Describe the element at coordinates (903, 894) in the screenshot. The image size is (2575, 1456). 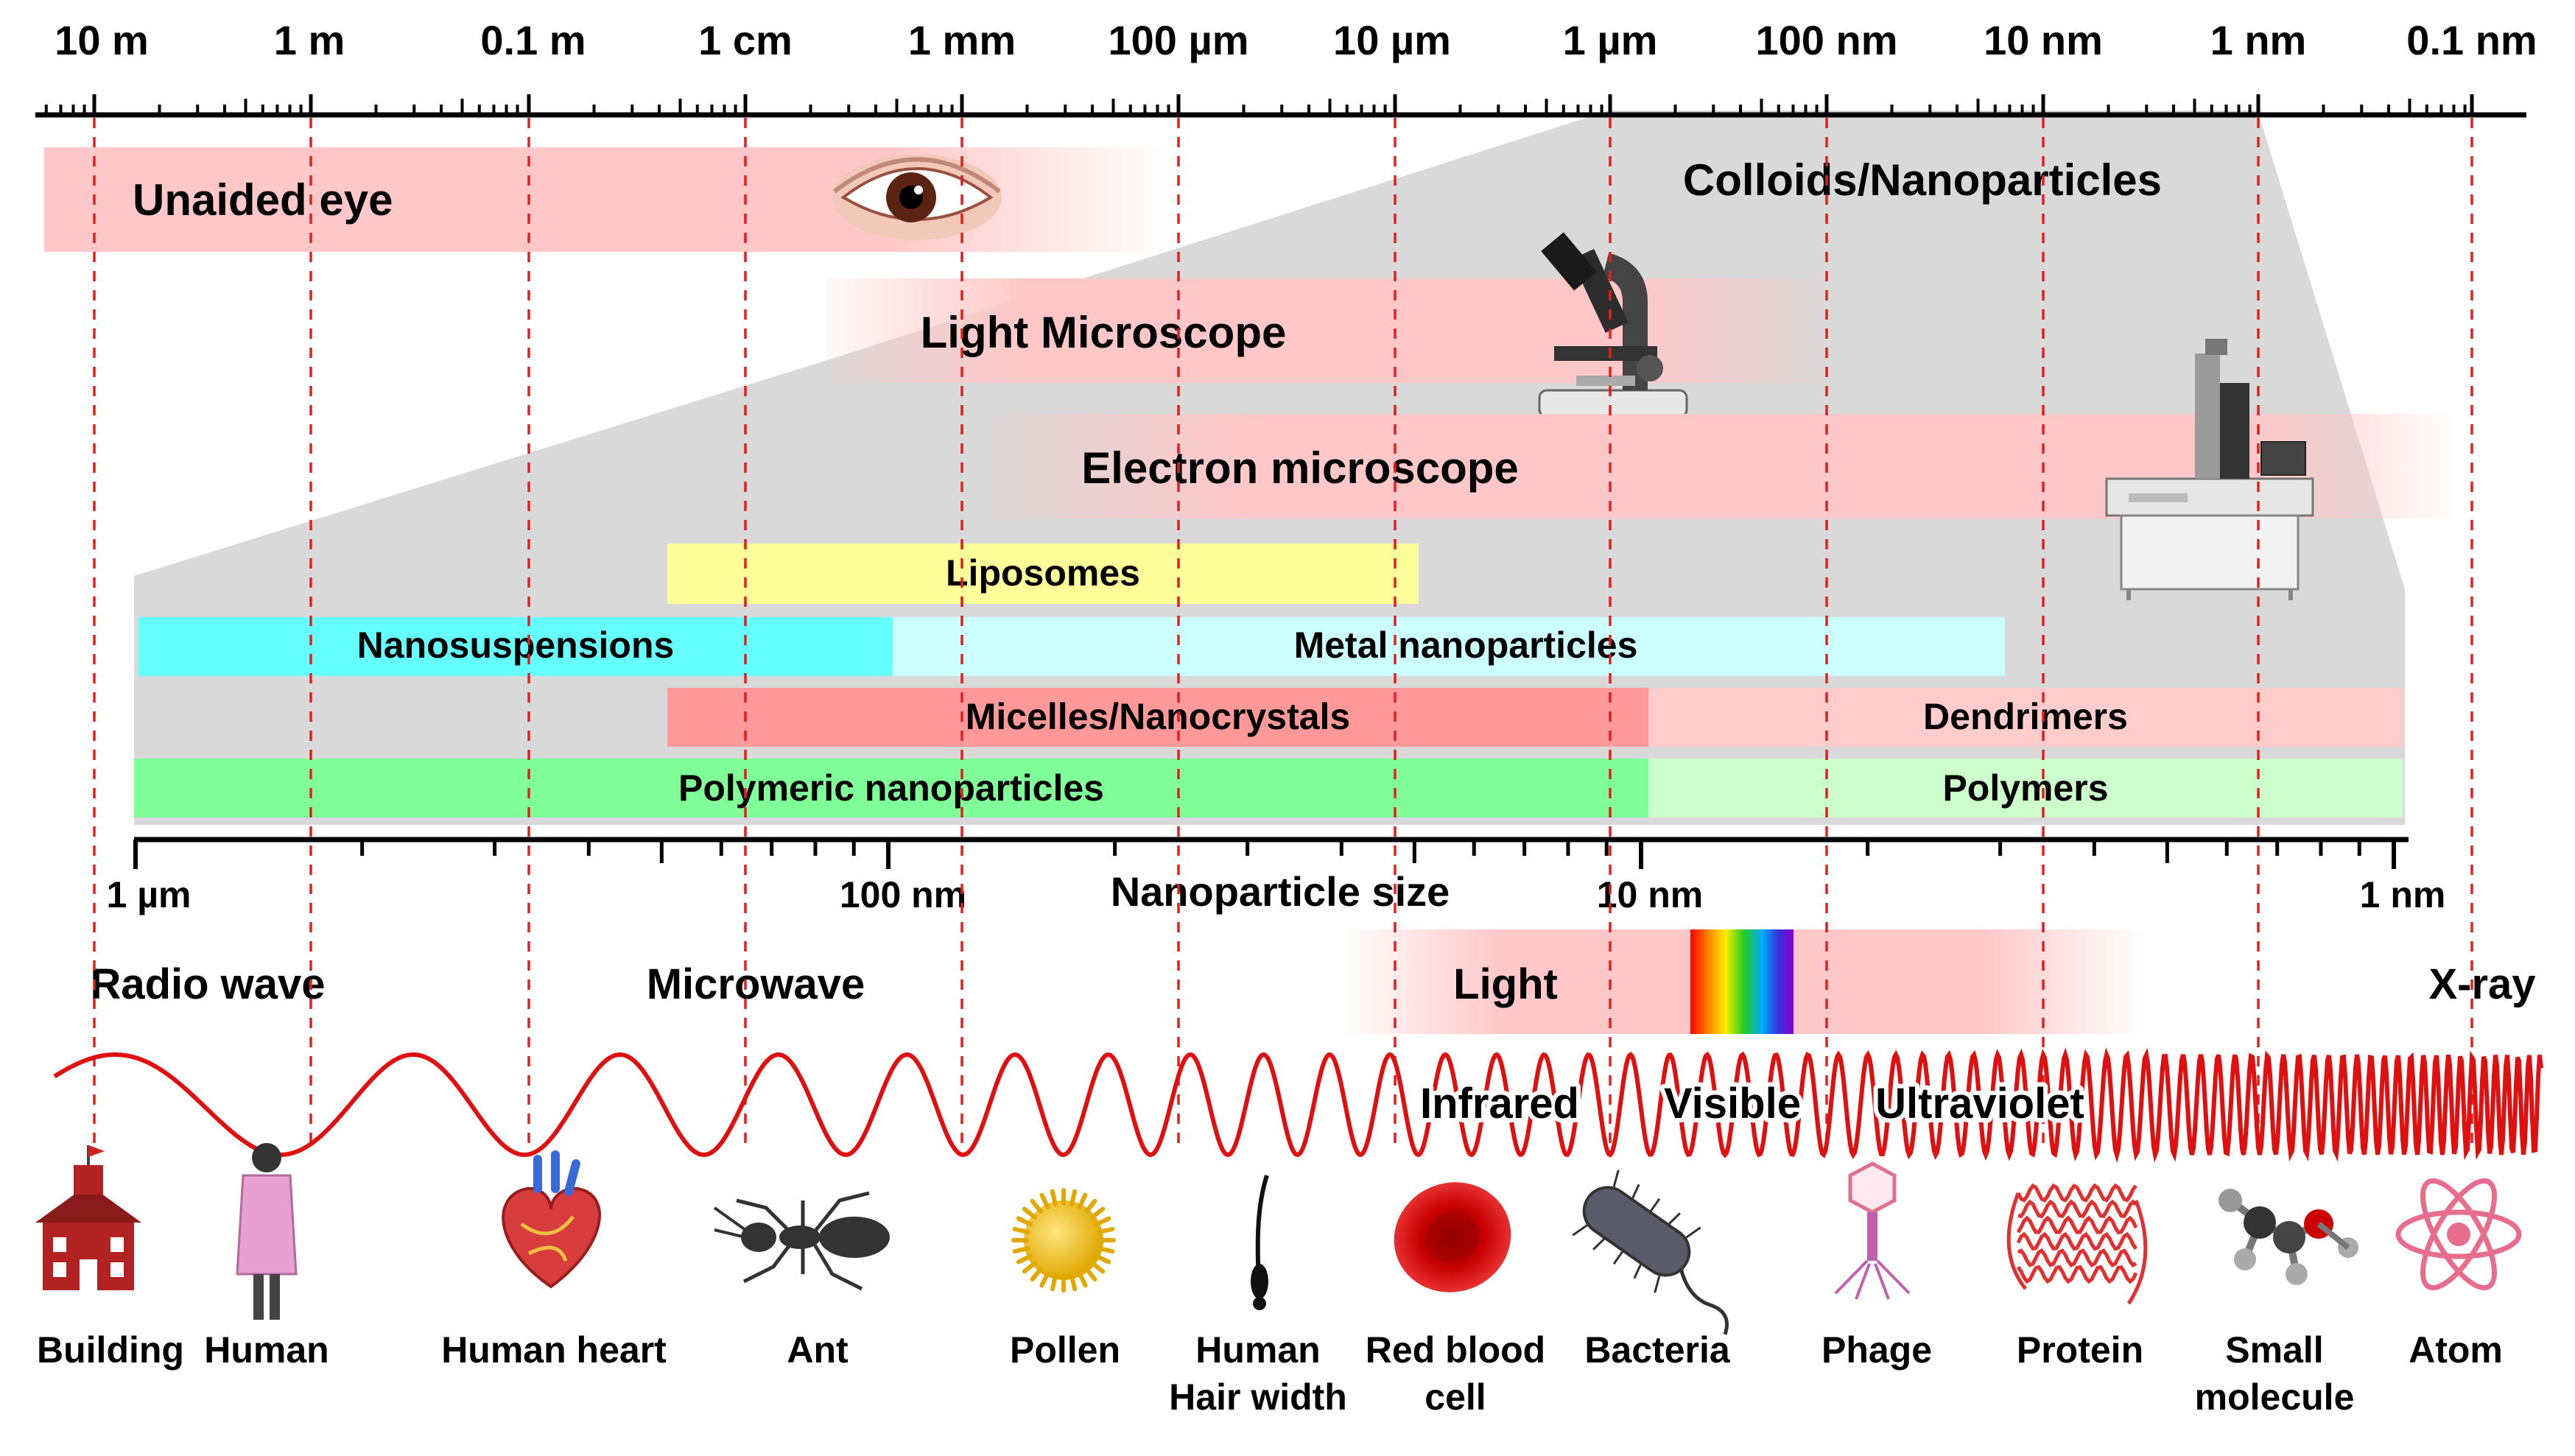
I see `nano-label: 100 nm` at that location.